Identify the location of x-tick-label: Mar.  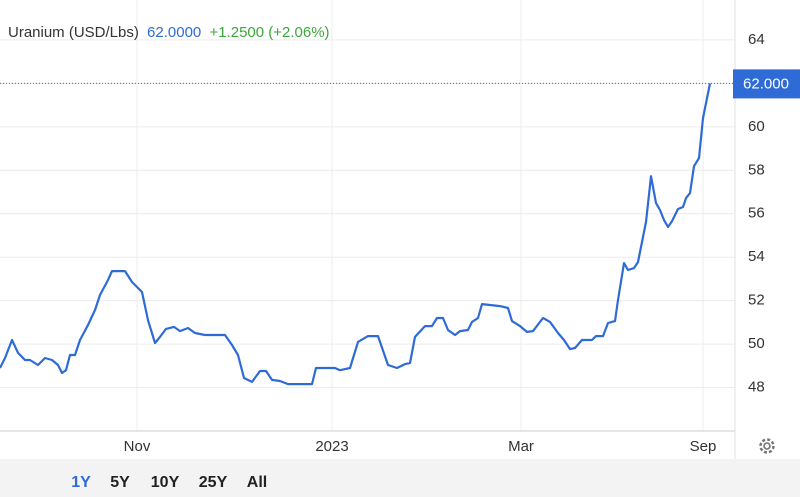
(521, 446).